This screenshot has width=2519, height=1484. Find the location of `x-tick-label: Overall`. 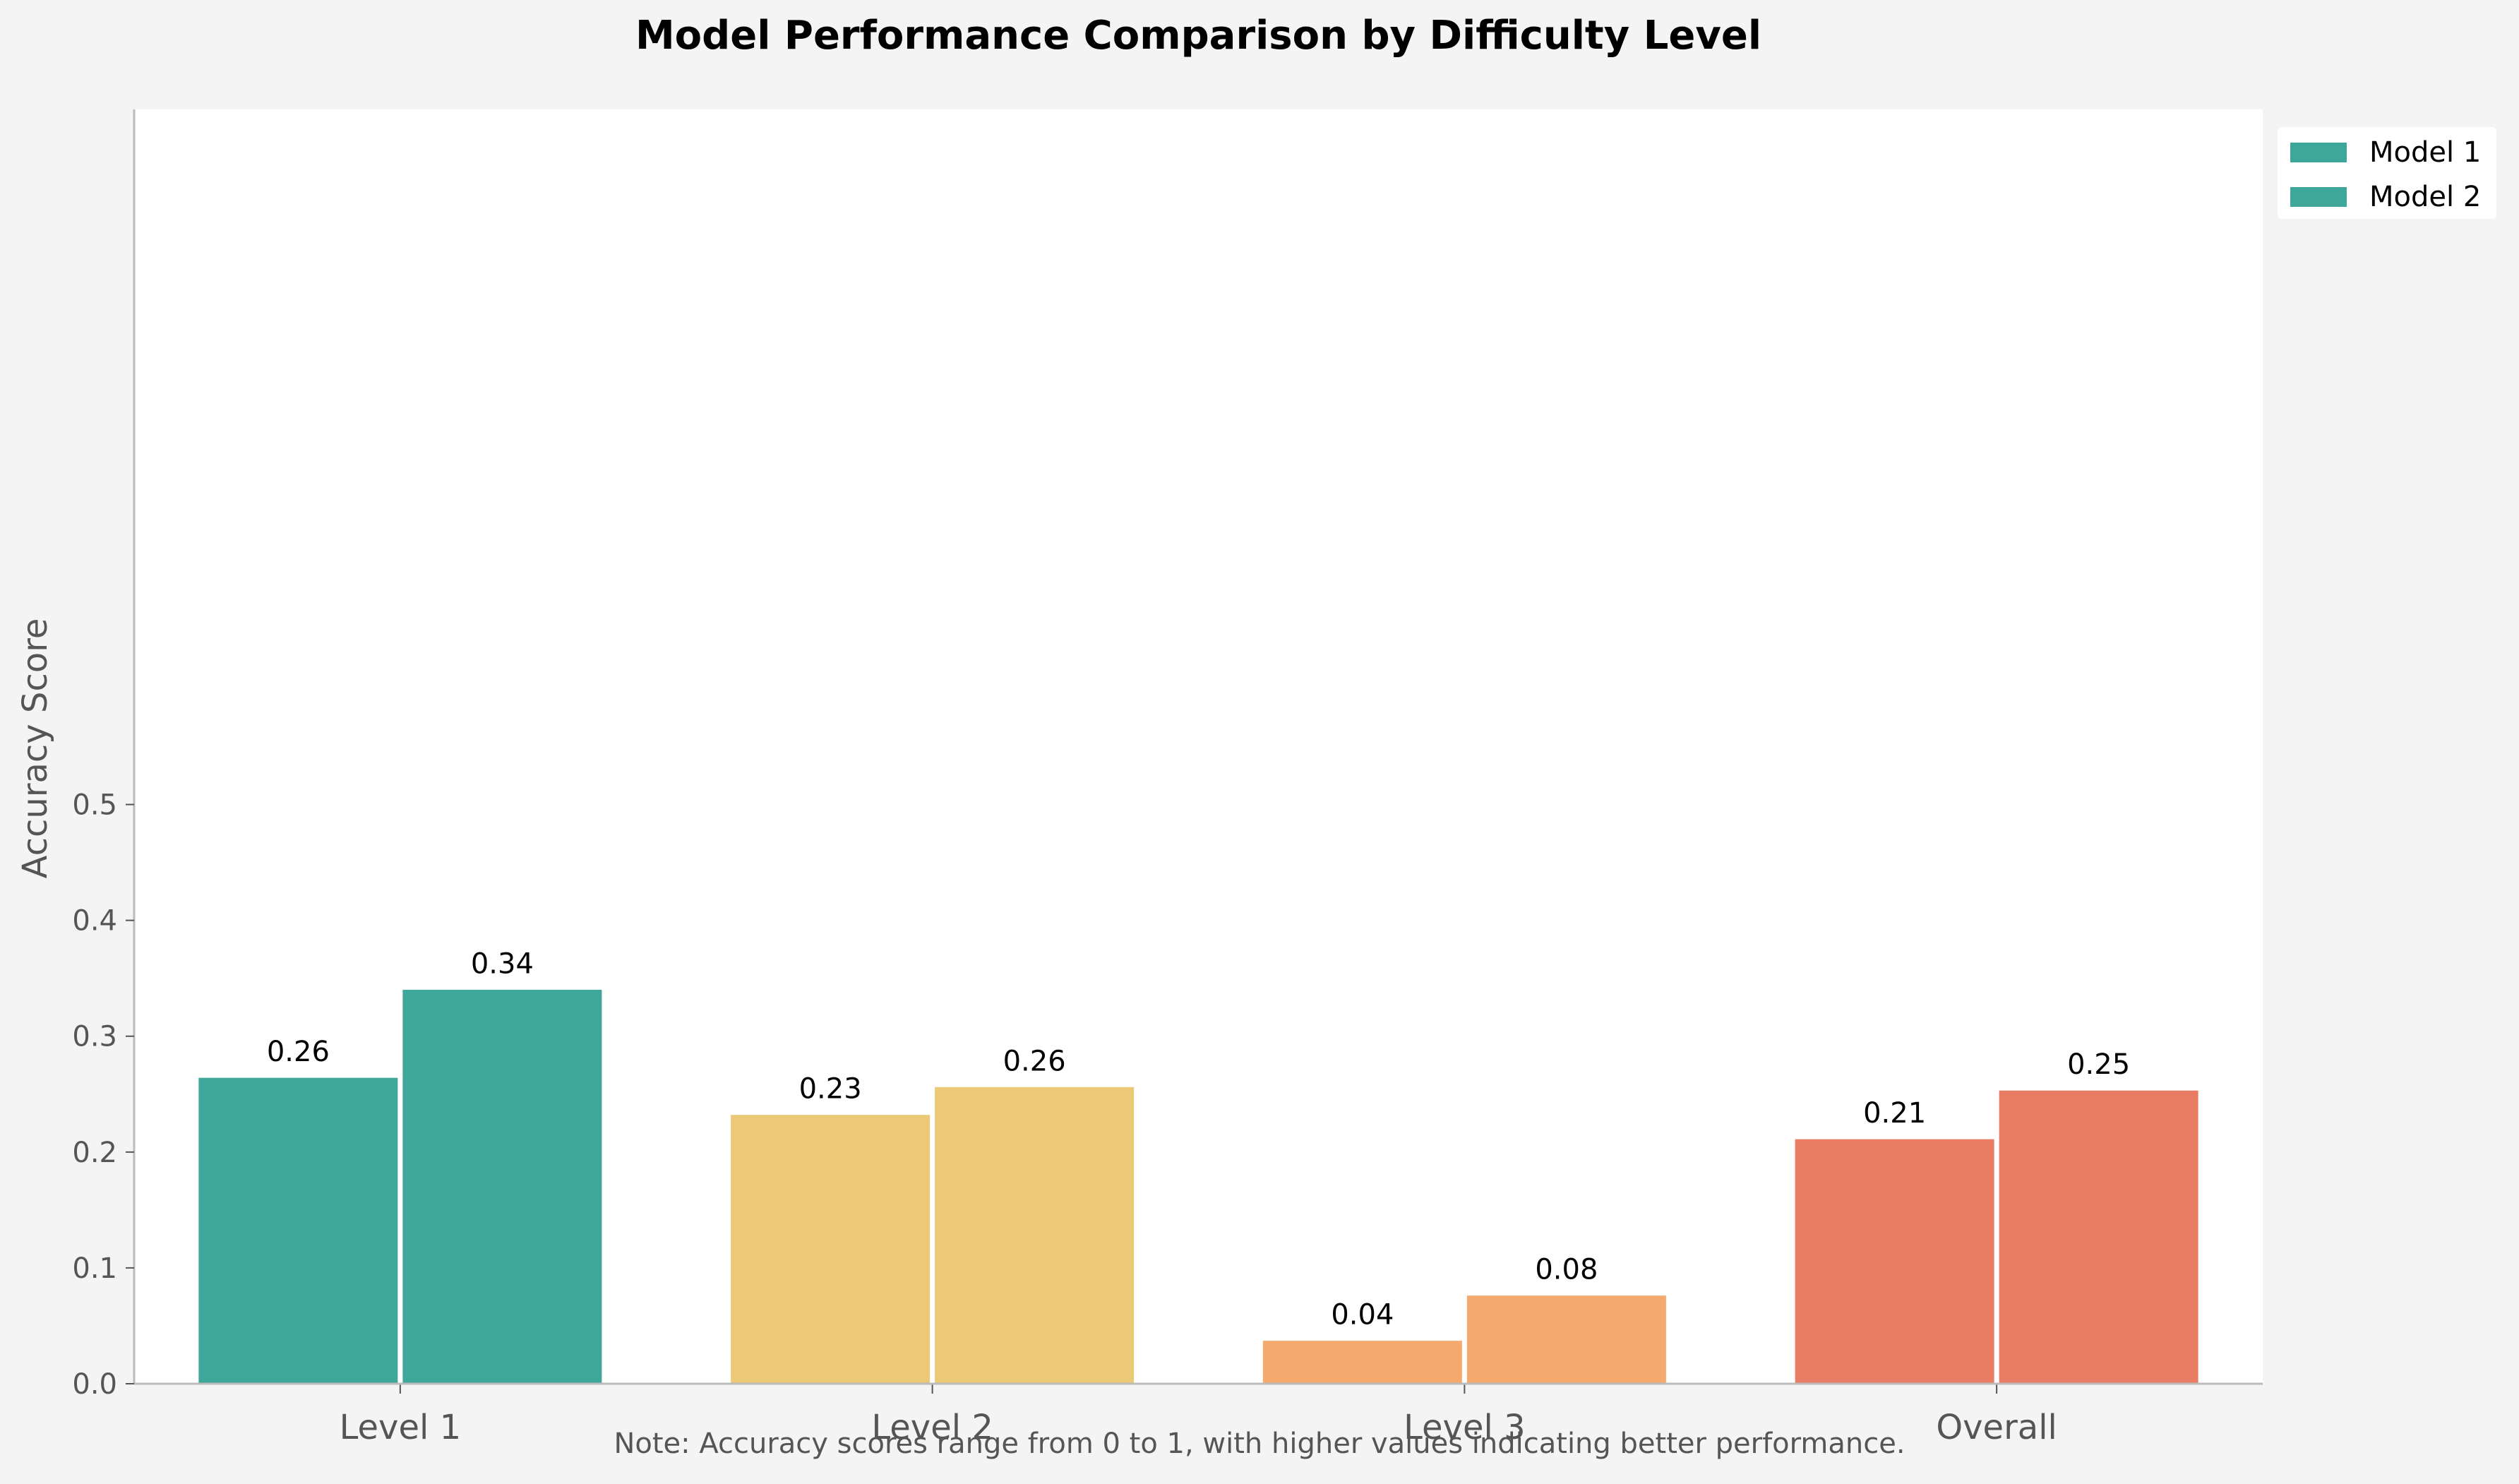

x-tick-label: Overall is located at coordinates (1996, 1427).